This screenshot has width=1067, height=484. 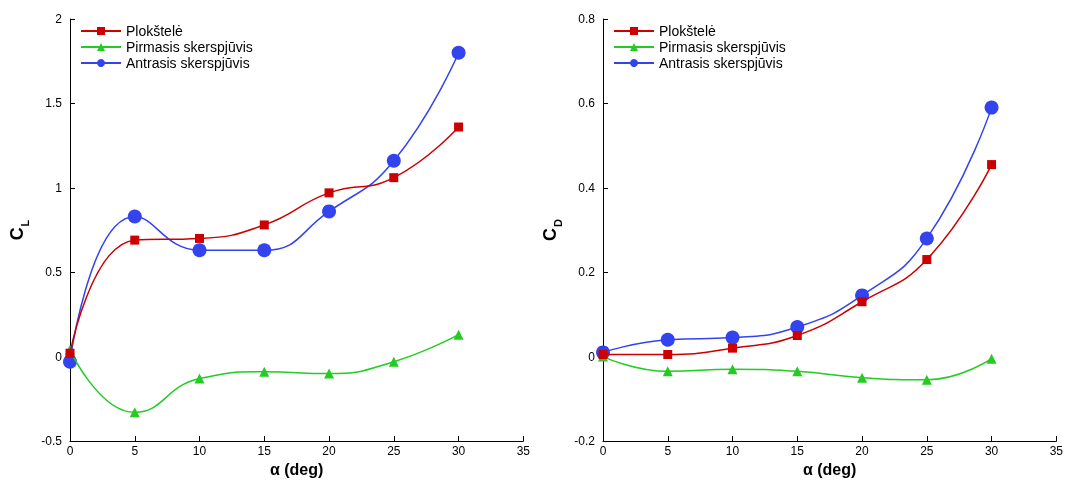 I want to click on y-tick-label: 0.8, so click(x=587, y=19).